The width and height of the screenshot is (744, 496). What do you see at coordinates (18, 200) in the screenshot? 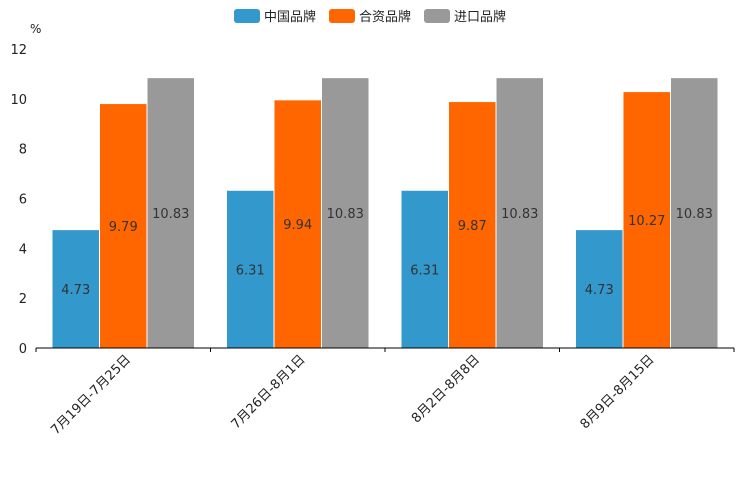
I see `y-axis: 0 2 4 6 8 10 12` at bounding box center [18, 200].